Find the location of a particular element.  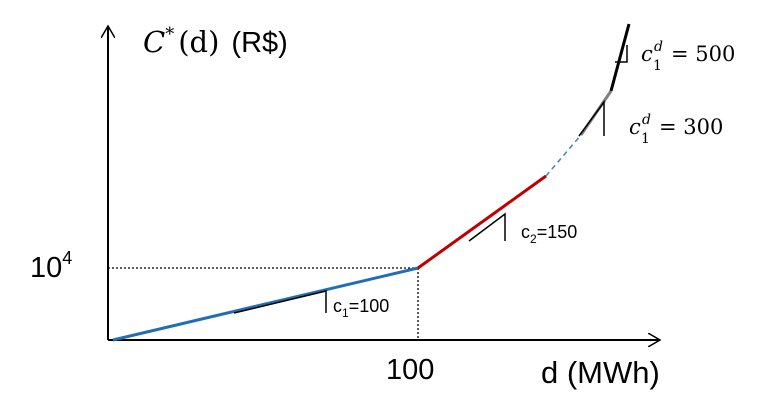

segment-c1 is located at coordinates (265, 304).